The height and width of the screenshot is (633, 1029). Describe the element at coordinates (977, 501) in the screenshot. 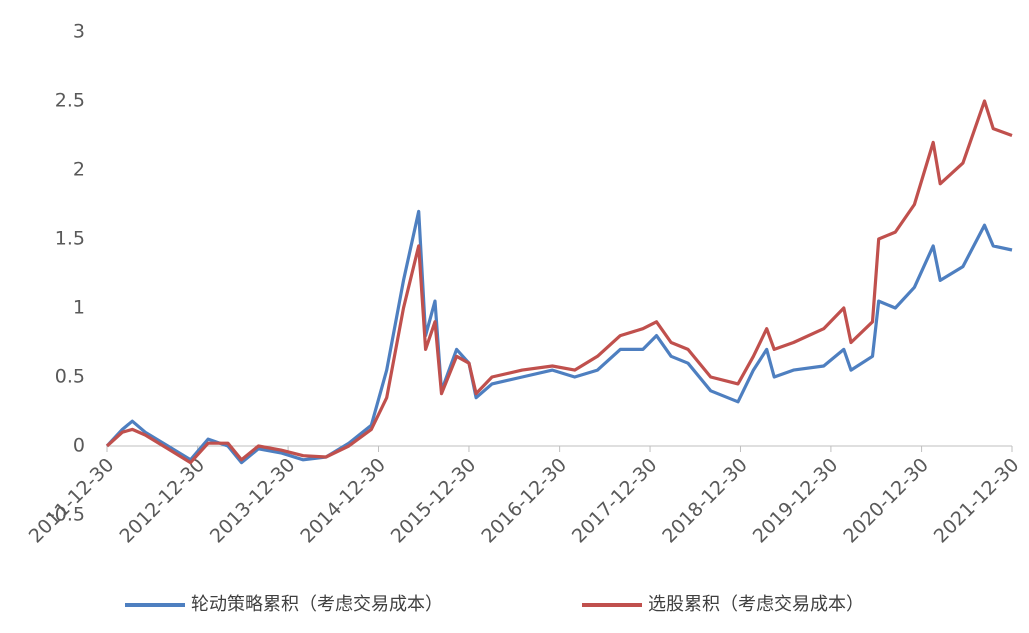

I see `x-tick-label: 2021-12-30` at that location.